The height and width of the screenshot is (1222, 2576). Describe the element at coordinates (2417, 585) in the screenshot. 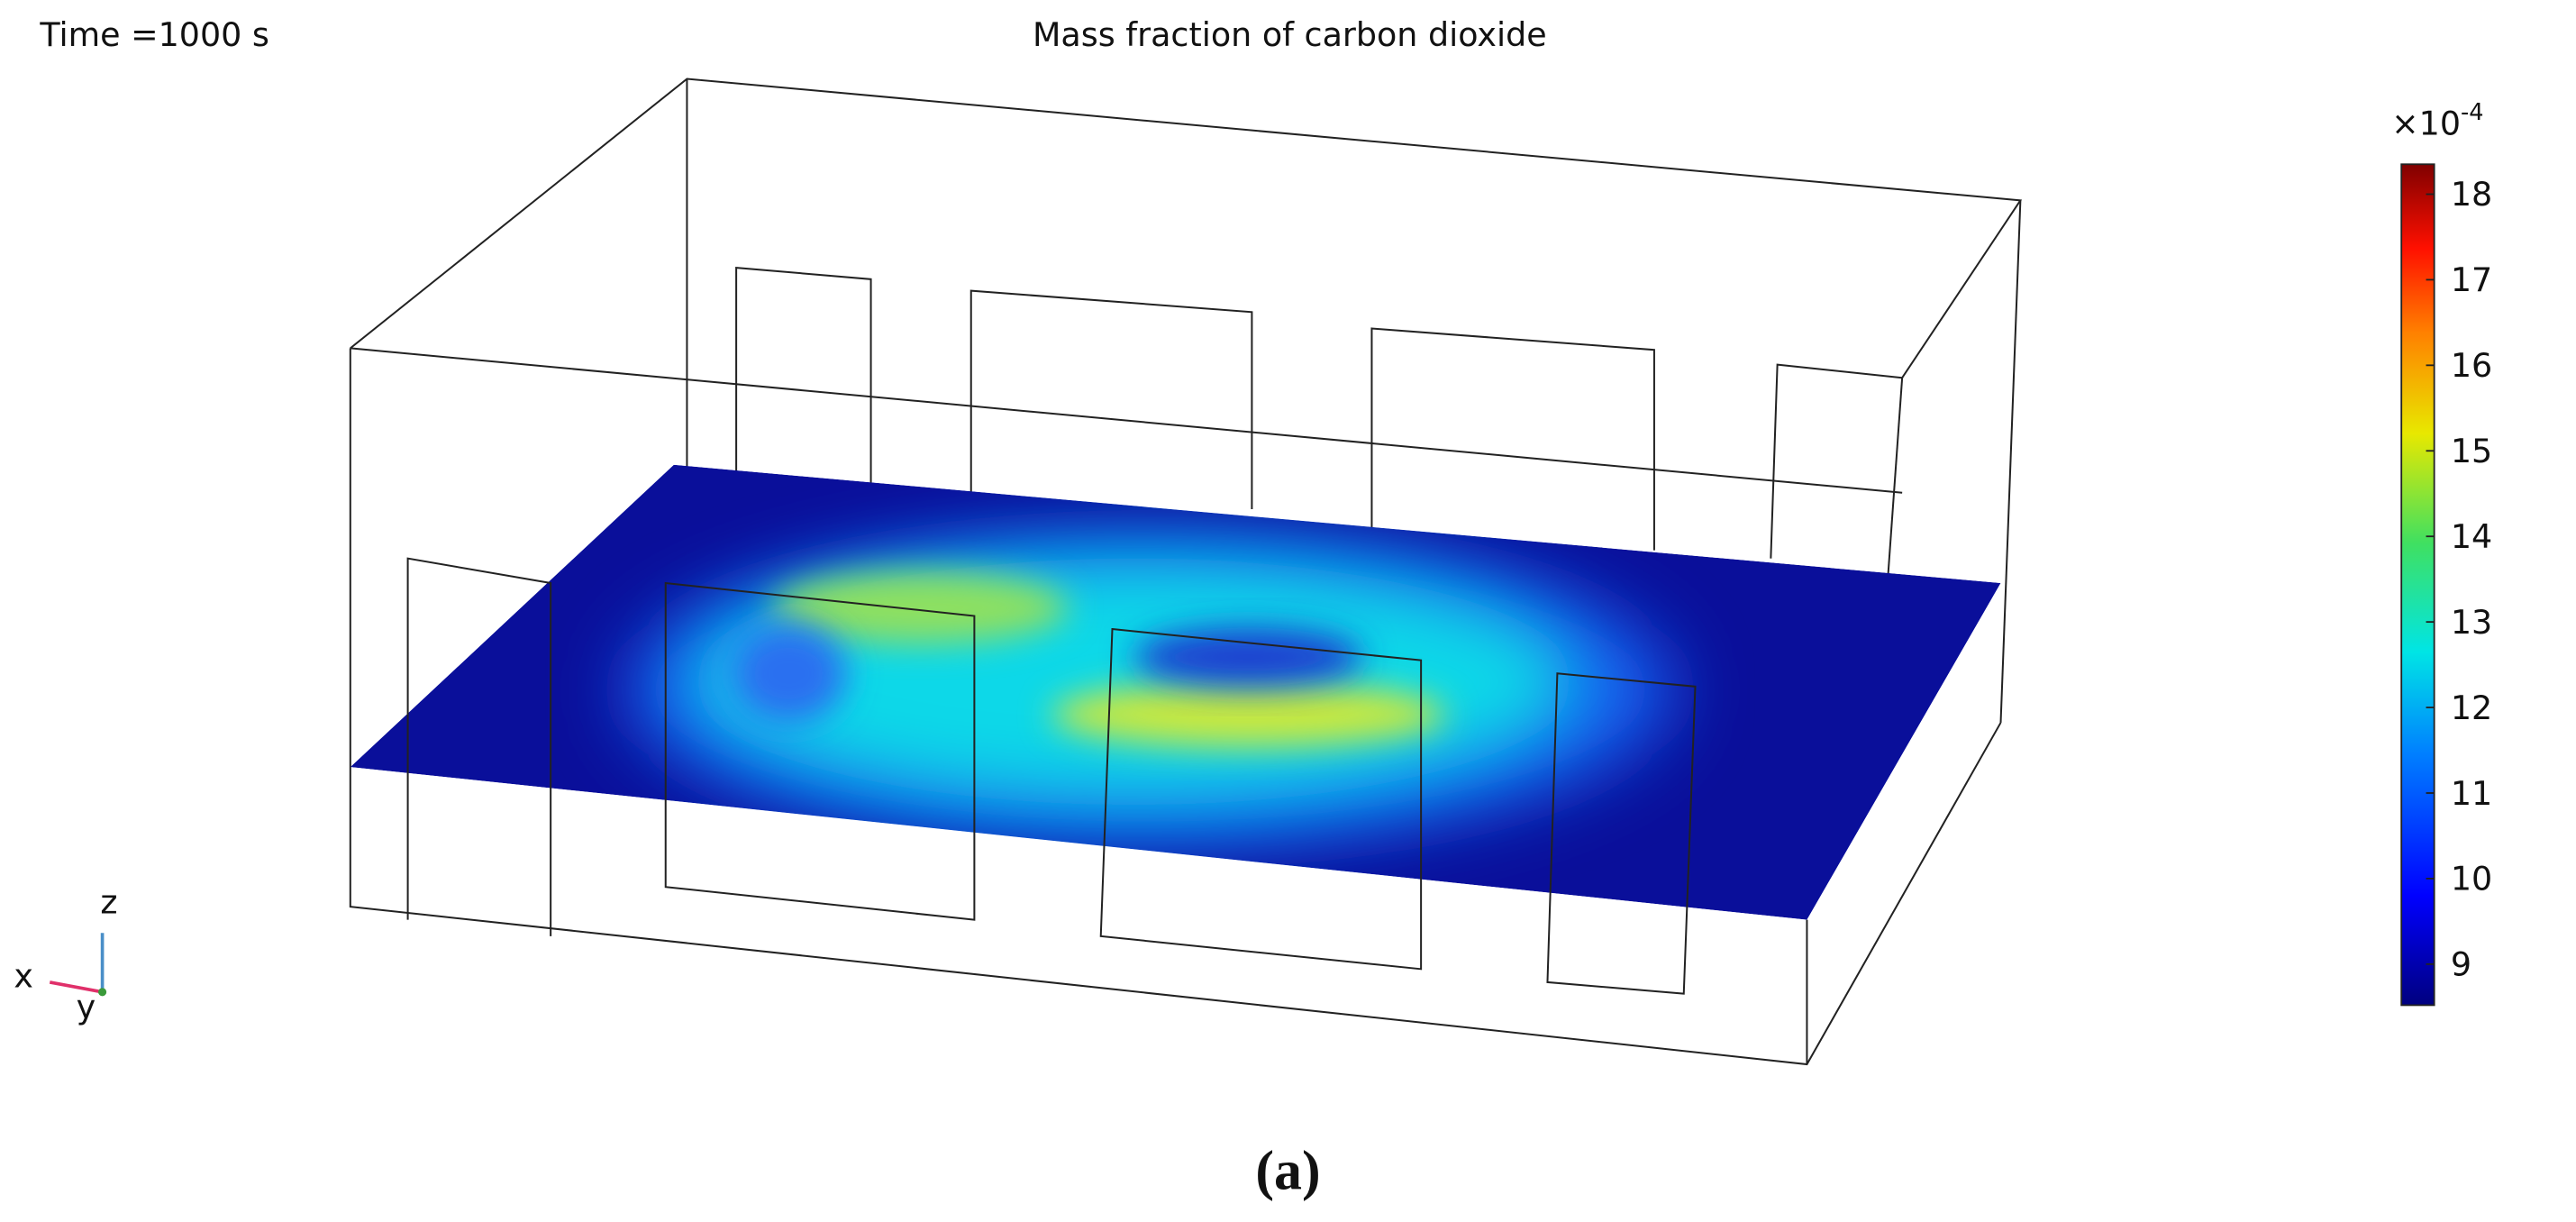

I see `colorbar` at that location.